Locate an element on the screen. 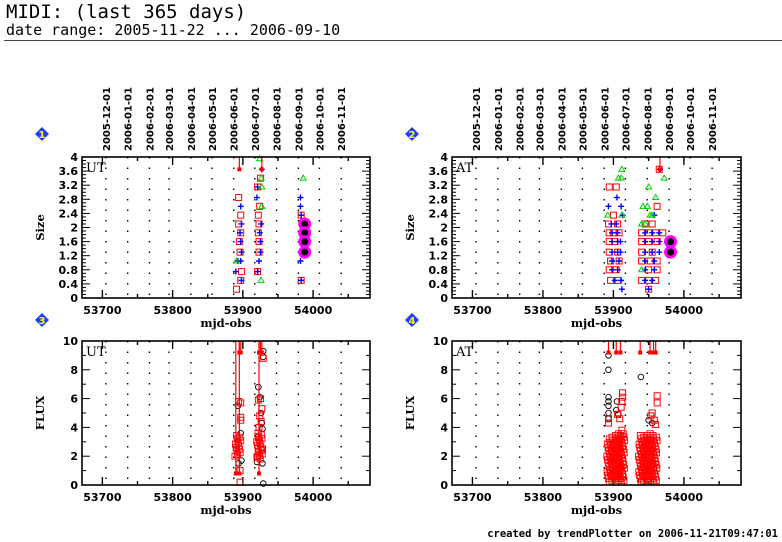 This screenshot has width=782, height=542. y-axis-label: Size is located at coordinates (410, 227).